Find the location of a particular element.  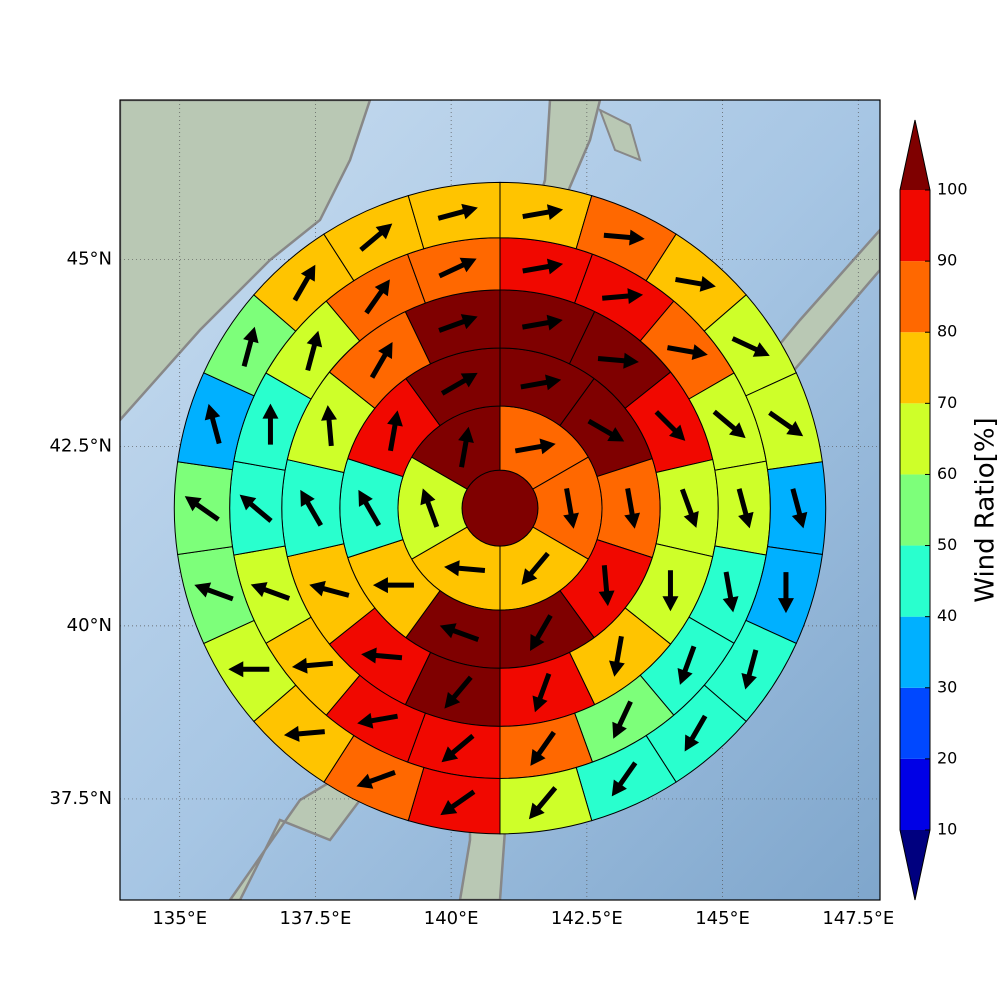

colorbar: 10 20 30 40 50 60 70 80 90 100 is located at coordinates (934, 510).